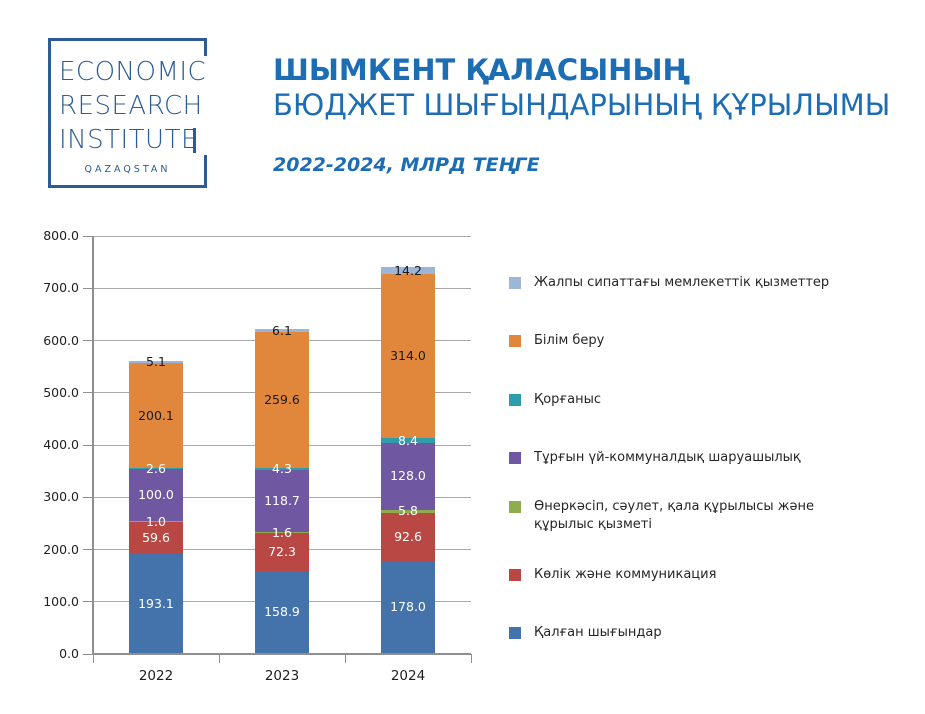  I want to click on bar-value-label: 158.9, so click(282, 612).